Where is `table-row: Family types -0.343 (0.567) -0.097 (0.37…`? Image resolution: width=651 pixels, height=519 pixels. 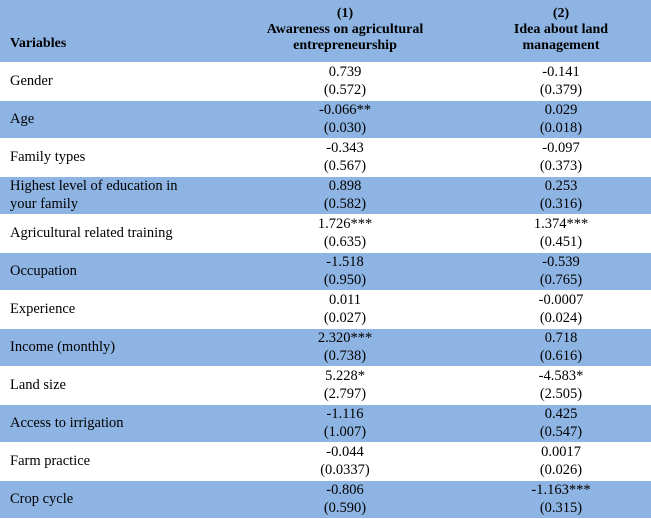
table-row: Family types -0.343 (0.567) -0.097 (0.37… is located at coordinates (325, 158).